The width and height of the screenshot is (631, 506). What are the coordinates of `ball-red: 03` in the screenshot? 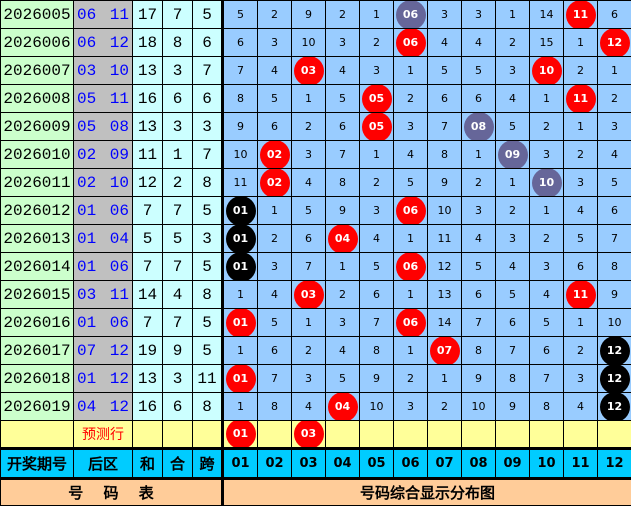 It's located at (309, 295).